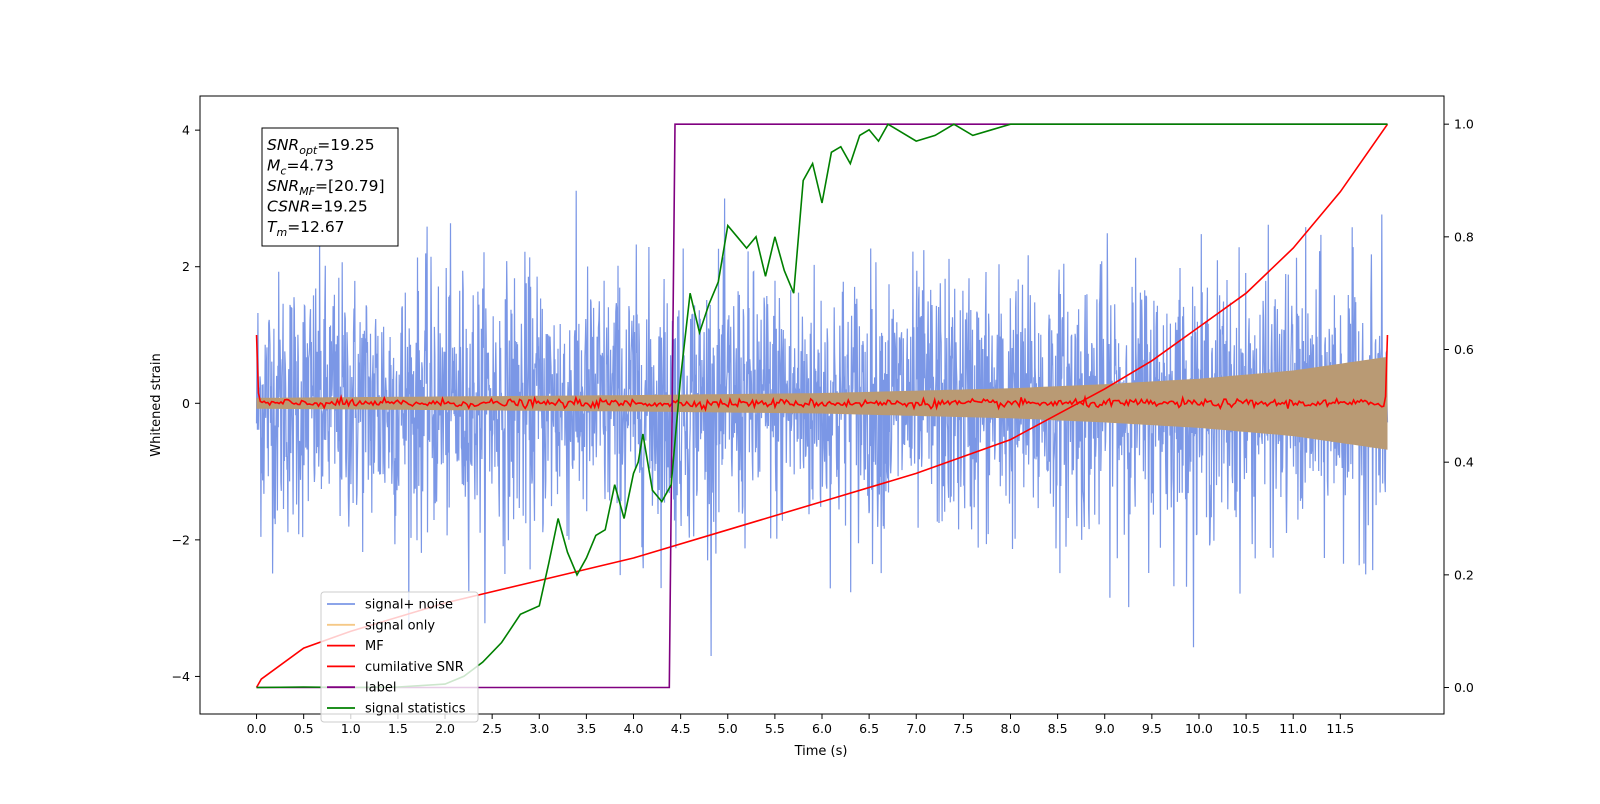  What do you see at coordinates (1464, 124) in the screenshot?
I see `y-right-tick-label: 1.0` at bounding box center [1464, 124].